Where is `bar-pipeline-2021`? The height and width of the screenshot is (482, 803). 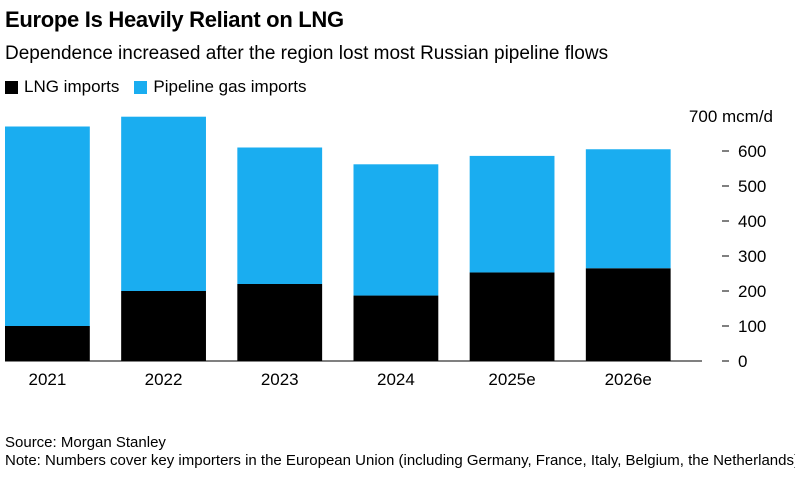 bar-pipeline-2021 is located at coordinates (47, 226).